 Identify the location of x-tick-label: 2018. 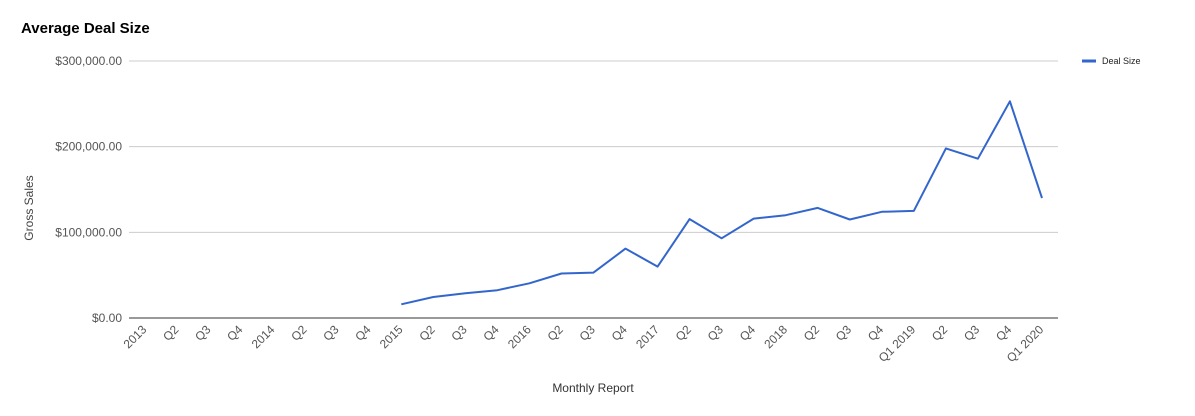
(775, 336).